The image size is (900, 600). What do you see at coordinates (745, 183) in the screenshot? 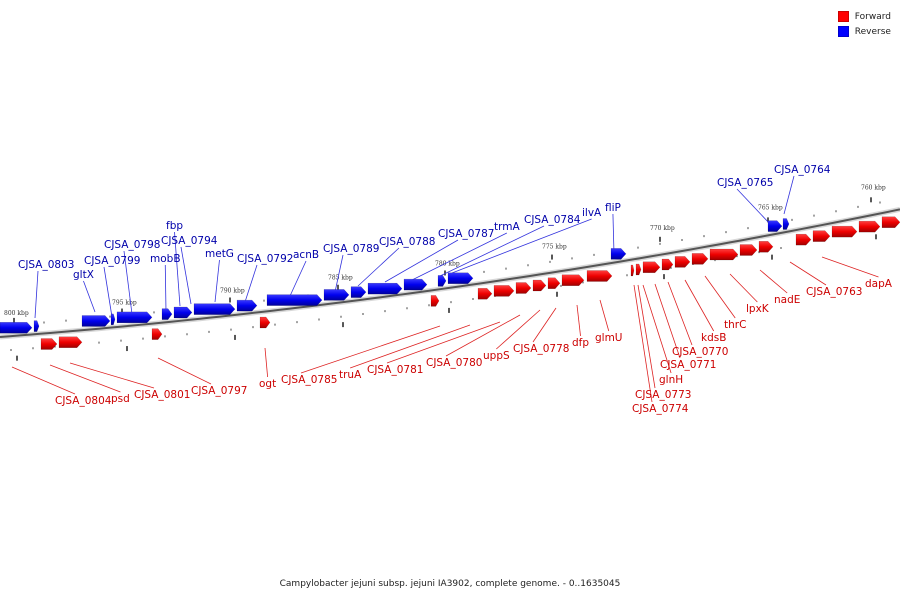
I see `gene-label-cjsa-0765: CJSA_0765` at bounding box center [745, 183].